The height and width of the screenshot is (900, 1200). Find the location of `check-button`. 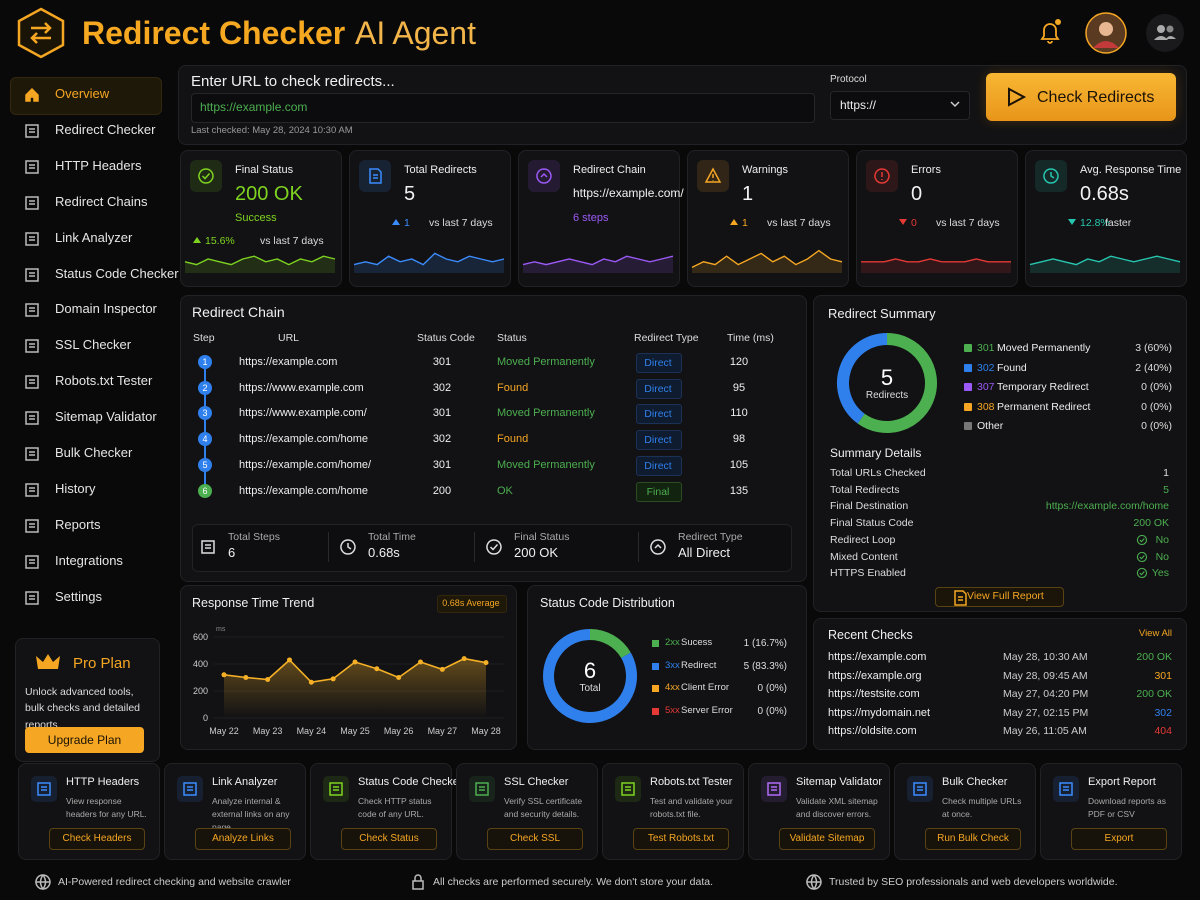

check-button is located at coordinates (1081, 97).